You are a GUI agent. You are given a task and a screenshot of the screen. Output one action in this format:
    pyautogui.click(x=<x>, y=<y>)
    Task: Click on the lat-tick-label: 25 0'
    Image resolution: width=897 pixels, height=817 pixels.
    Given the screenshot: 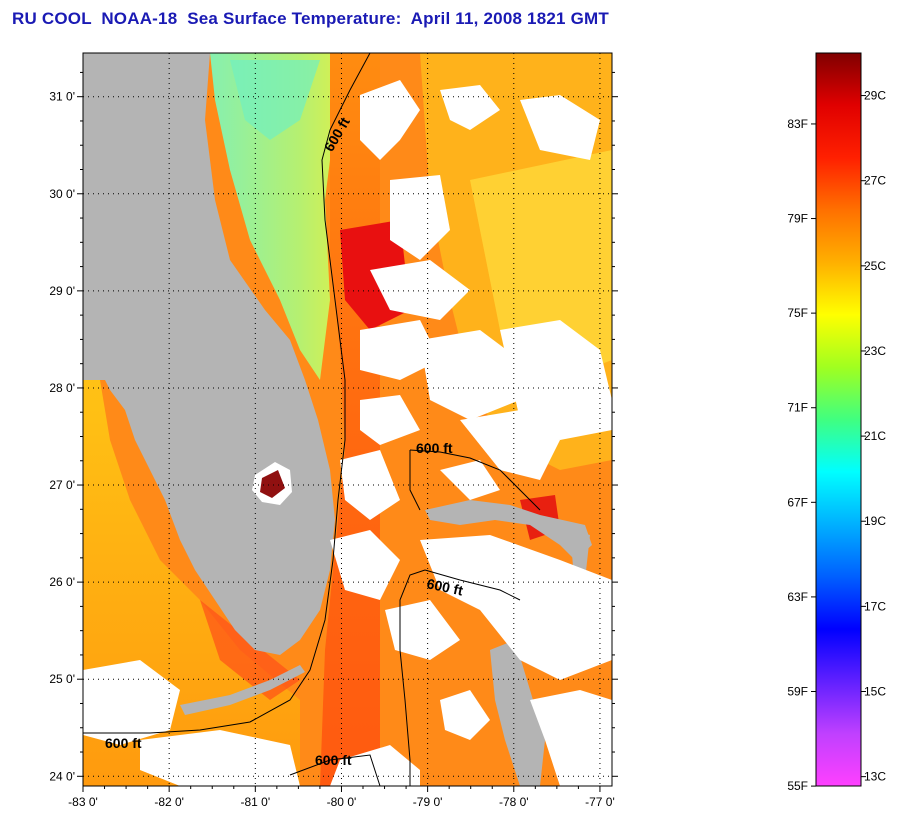 What is the action you would take?
    pyautogui.click(x=62, y=679)
    